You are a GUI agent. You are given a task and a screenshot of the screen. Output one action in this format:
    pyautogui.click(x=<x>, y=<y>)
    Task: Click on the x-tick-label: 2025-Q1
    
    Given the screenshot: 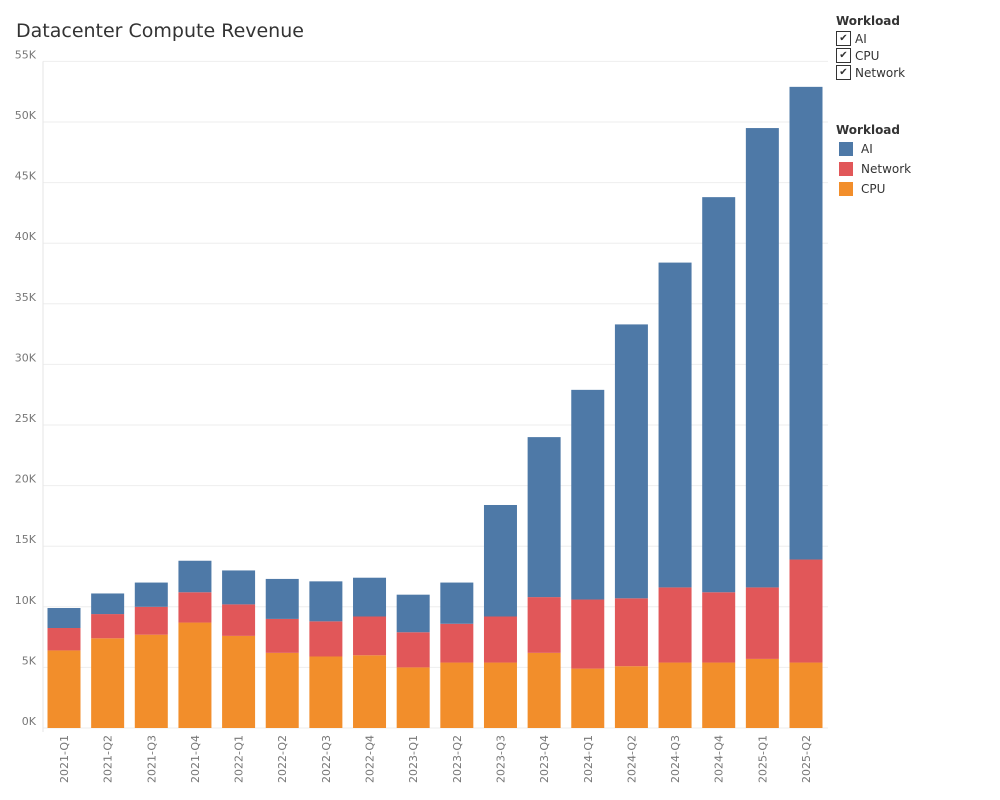 What is the action you would take?
    pyautogui.click(x=762, y=759)
    